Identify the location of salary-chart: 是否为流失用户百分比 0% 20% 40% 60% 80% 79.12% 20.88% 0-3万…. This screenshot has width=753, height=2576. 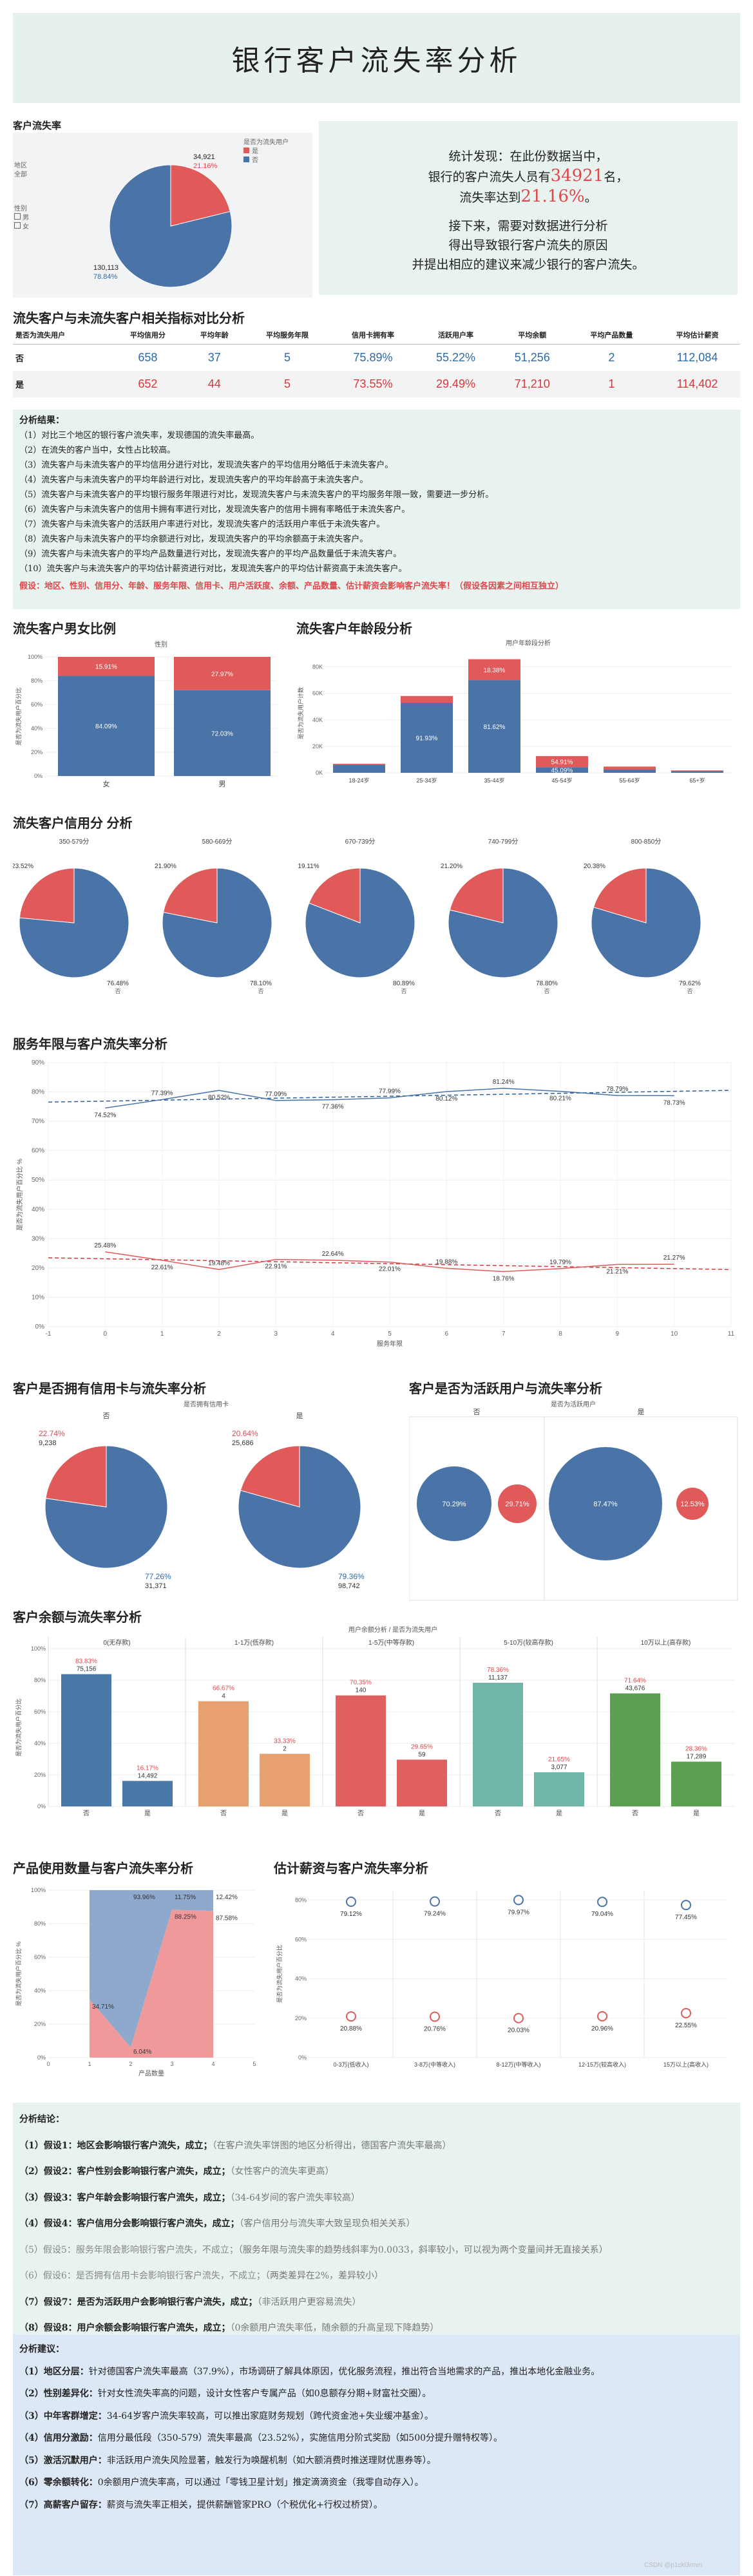
(502, 1979).